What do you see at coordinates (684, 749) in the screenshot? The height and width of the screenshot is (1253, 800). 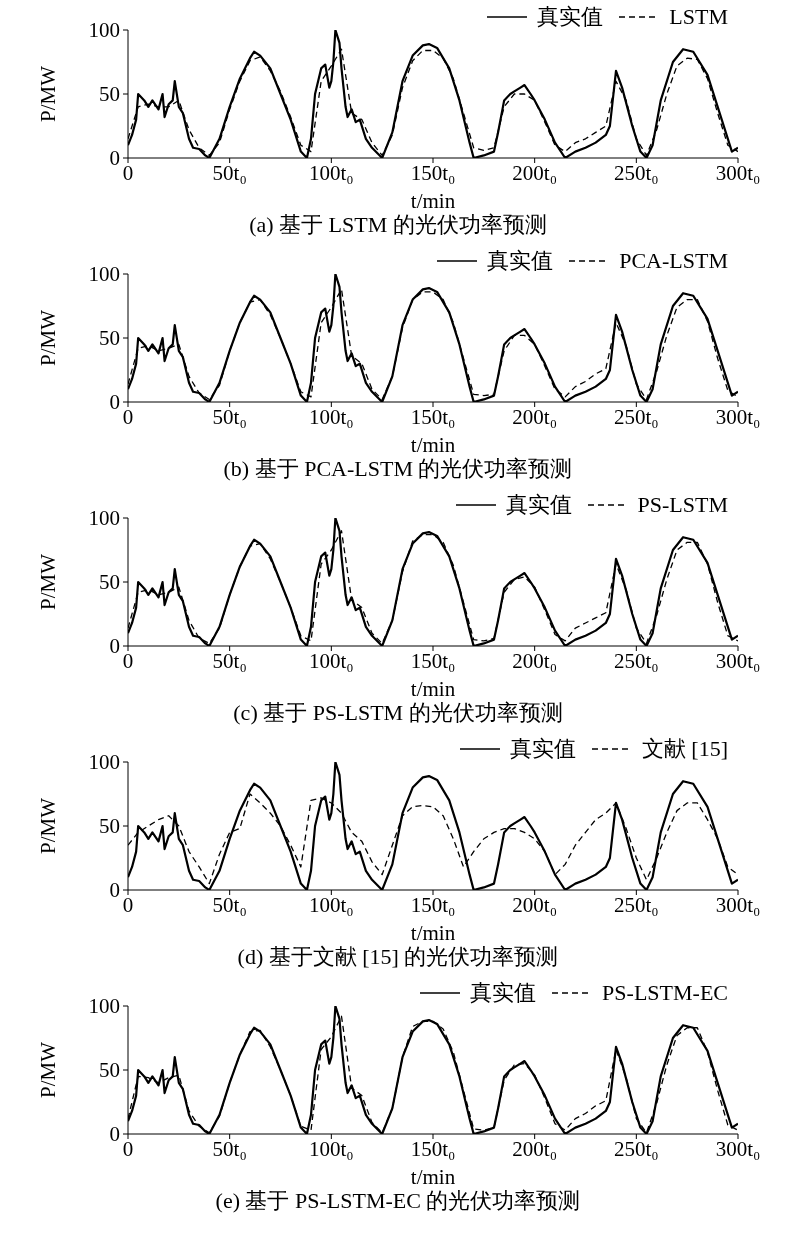 I see `legend-label: 文献 [15]` at bounding box center [684, 749].